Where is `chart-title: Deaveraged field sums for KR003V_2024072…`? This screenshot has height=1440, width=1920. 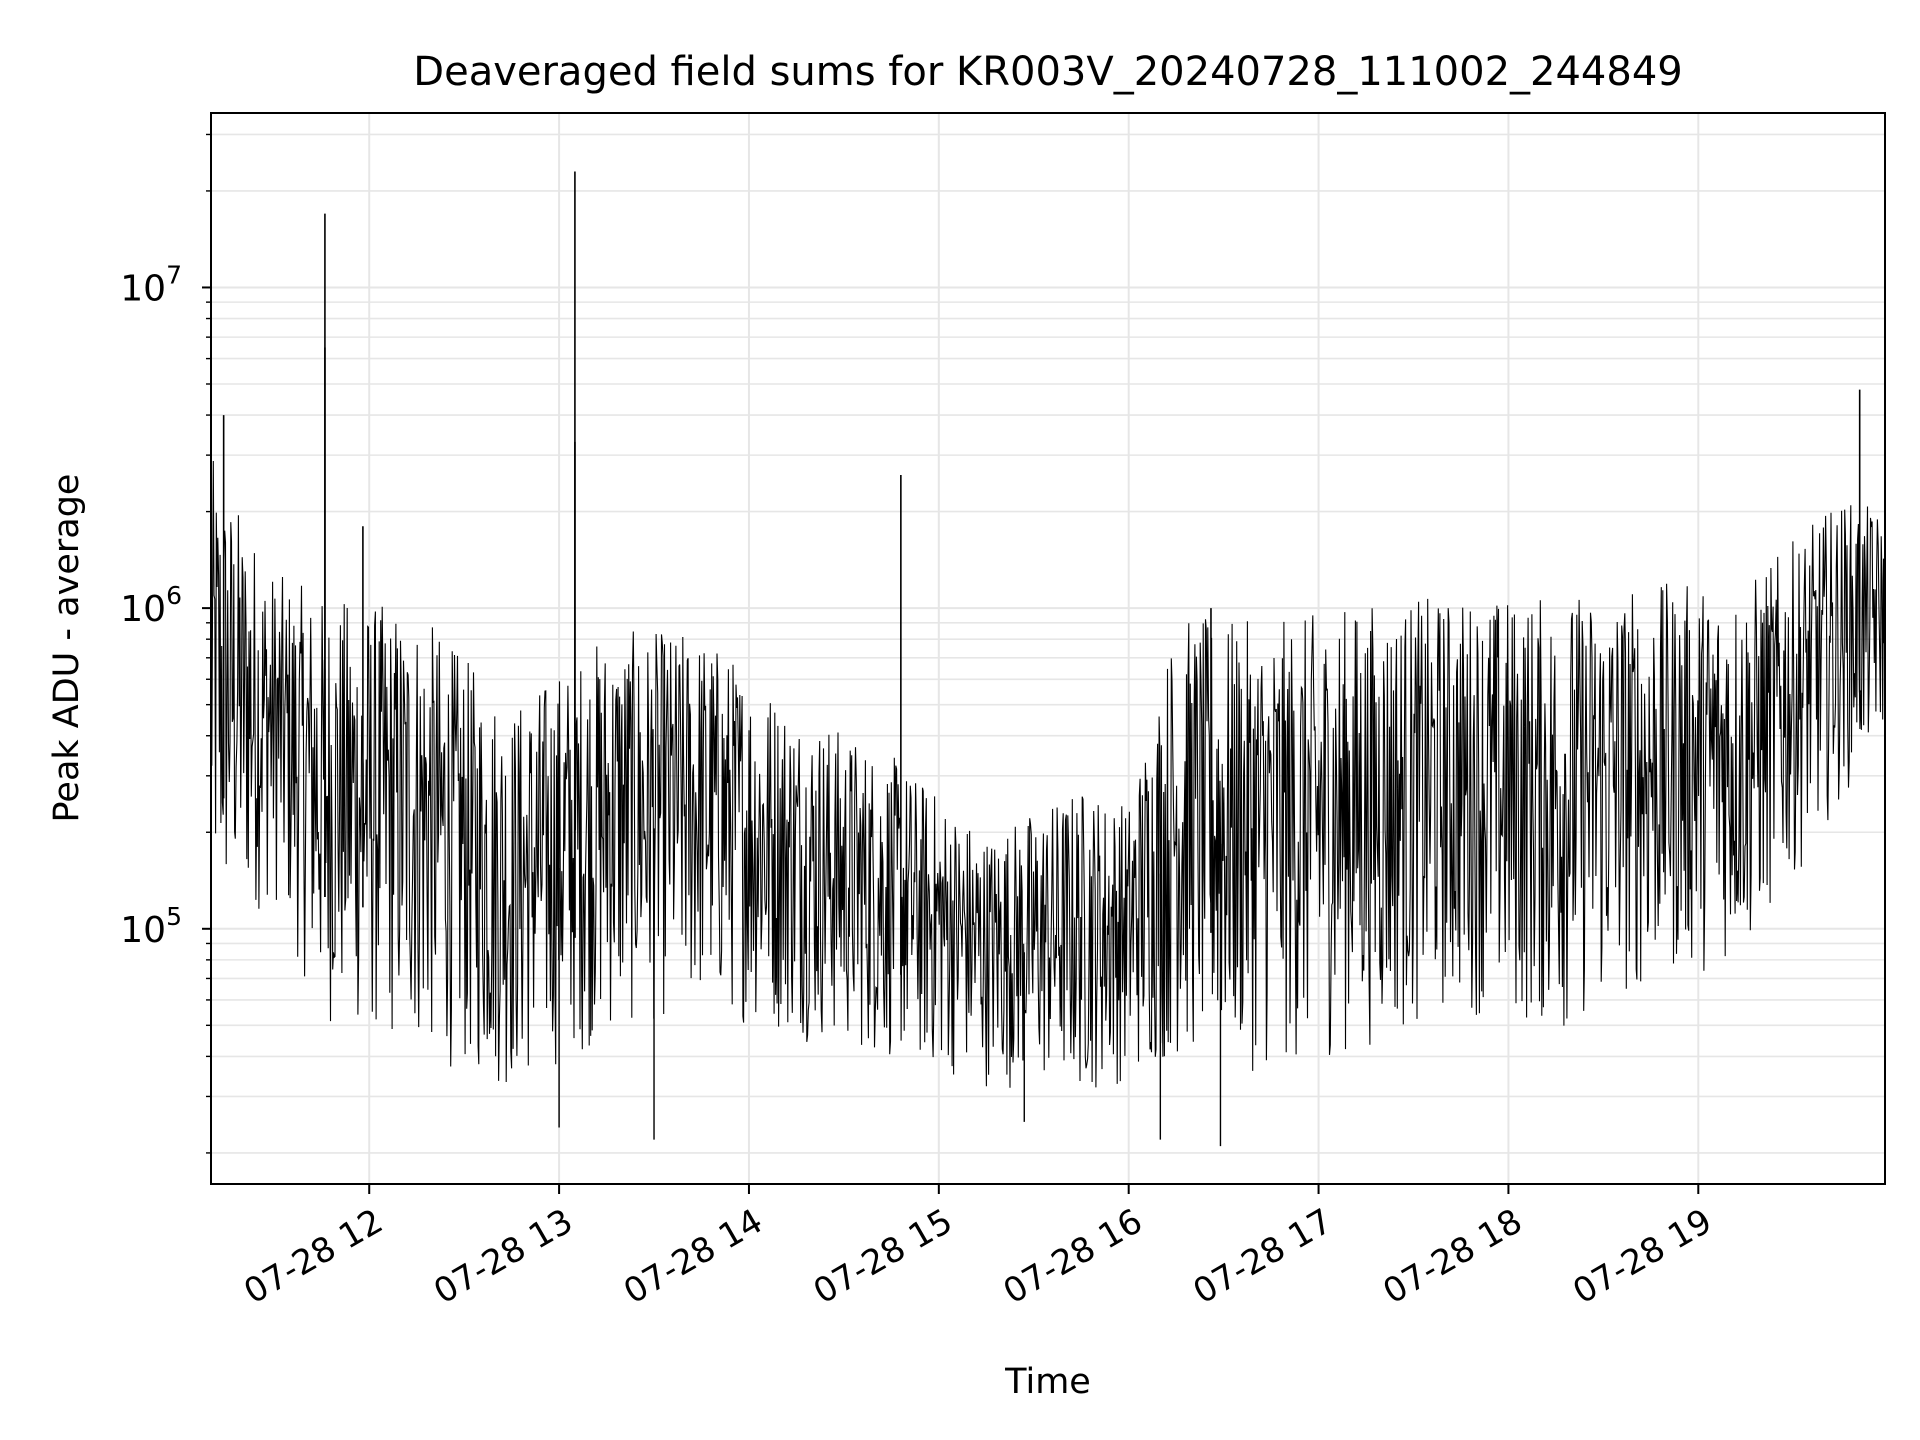 chart-title: Deaveraged field sums for KR003V_2024072… is located at coordinates (1047, 72).